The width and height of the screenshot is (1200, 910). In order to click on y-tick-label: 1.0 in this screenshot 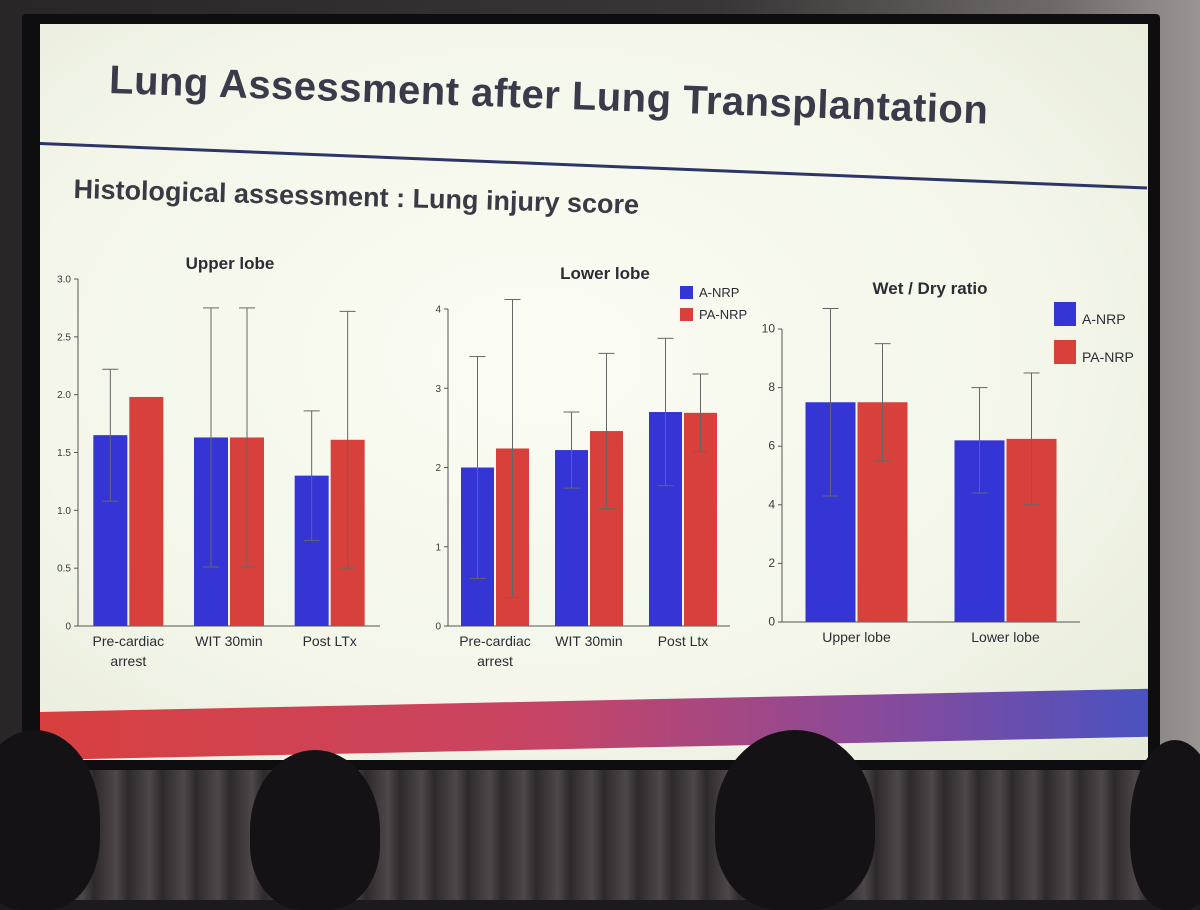, I will do `click(64, 511)`.